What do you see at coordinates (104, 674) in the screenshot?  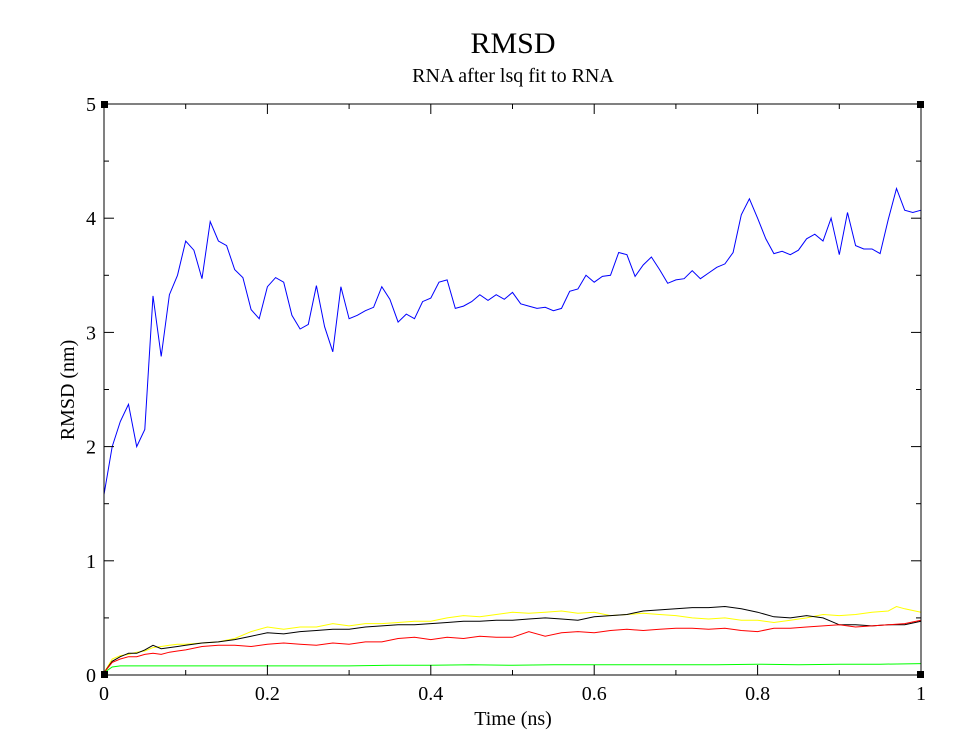 I see `corner-handle-bottom-left` at bounding box center [104, 674].